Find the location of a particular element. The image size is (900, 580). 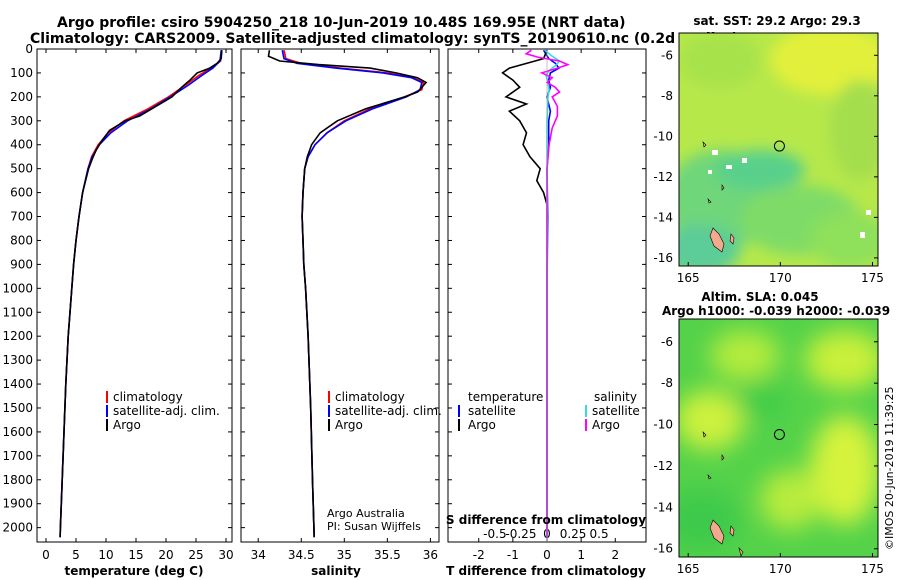

legend-label-s-argo: Argo is located at coordinates (606, 425).